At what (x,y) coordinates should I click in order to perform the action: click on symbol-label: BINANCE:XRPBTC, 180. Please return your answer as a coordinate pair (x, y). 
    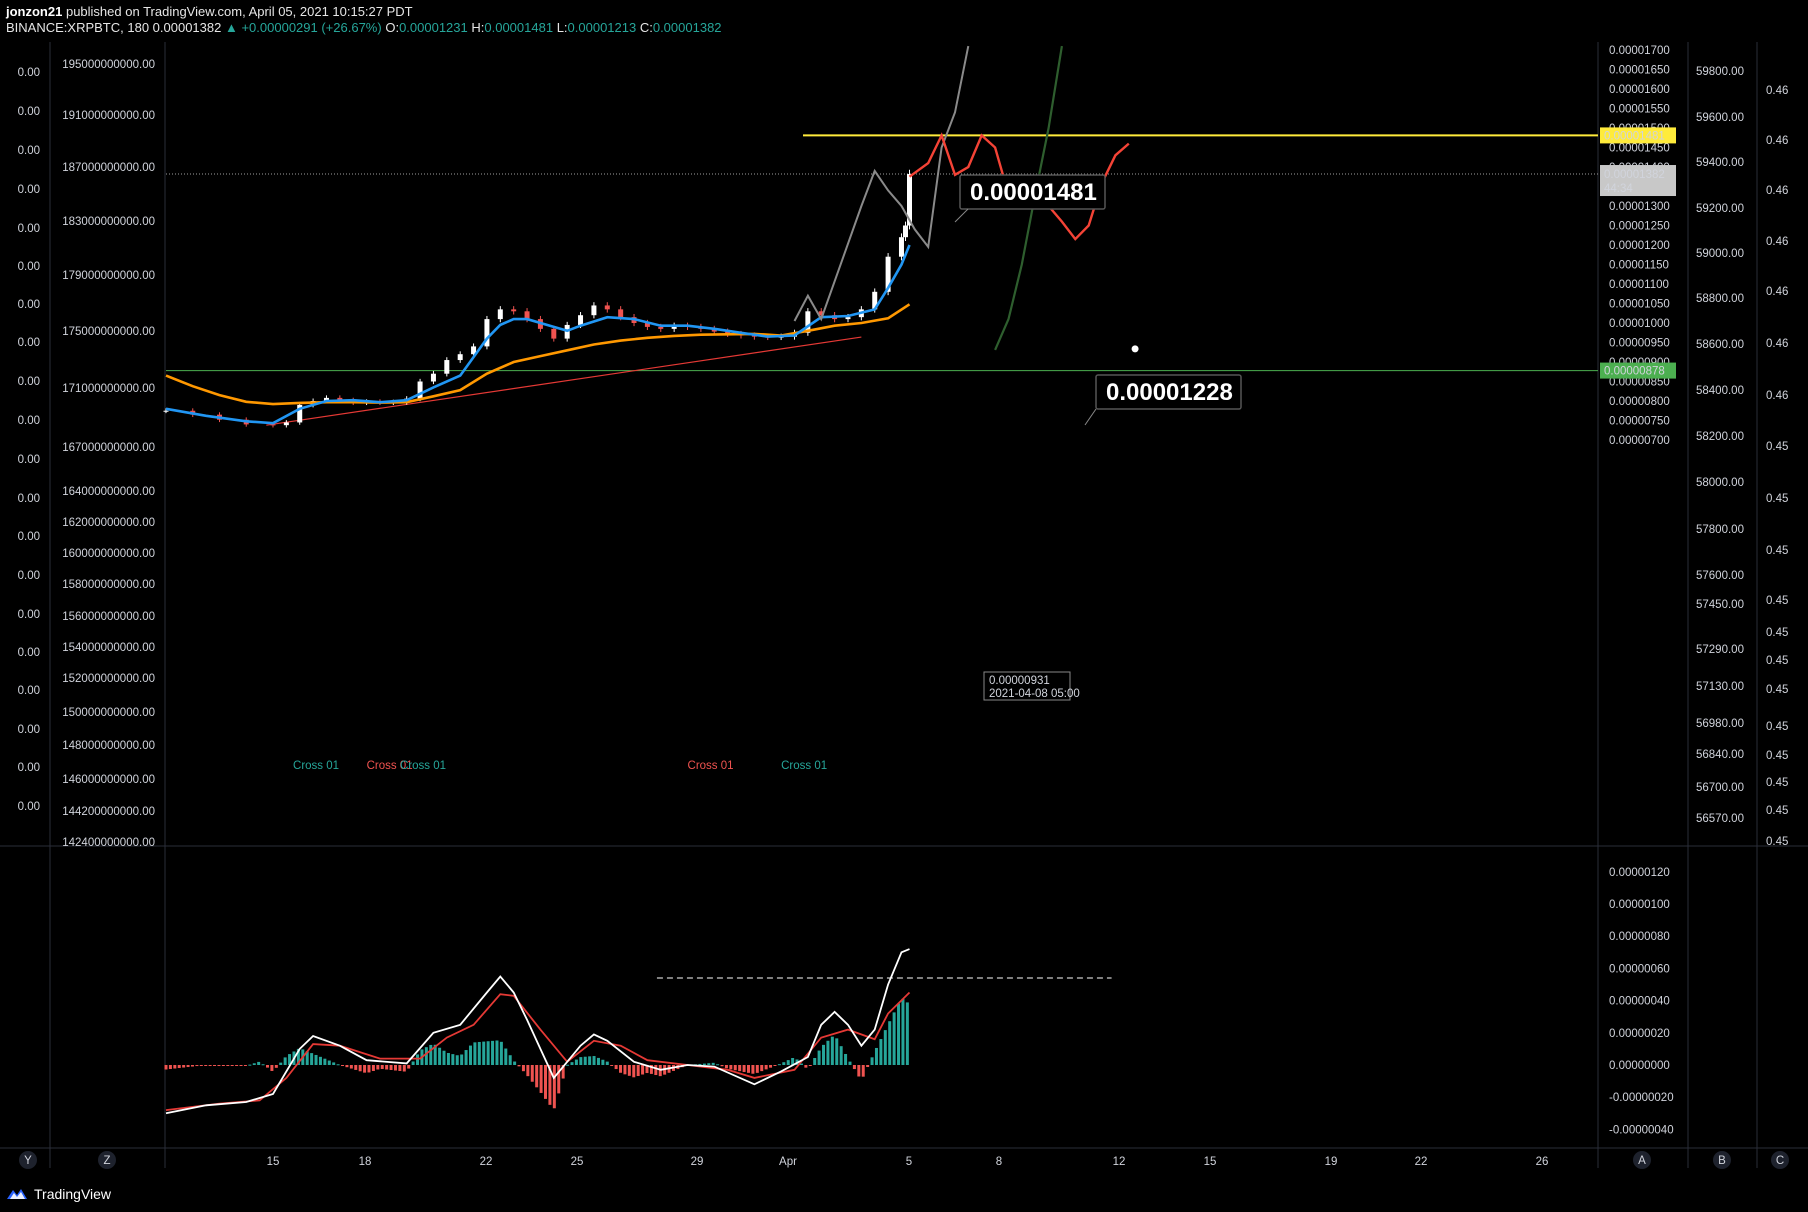
    Looking at the image, I should click on (78, 27).